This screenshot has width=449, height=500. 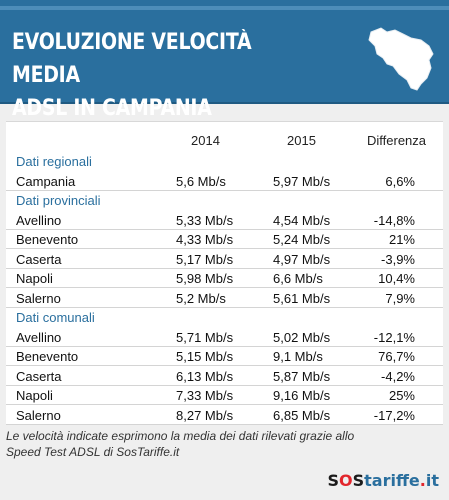 I want to click on cell-2015: 5,97 Mb/s, so click(x=302, y=181).